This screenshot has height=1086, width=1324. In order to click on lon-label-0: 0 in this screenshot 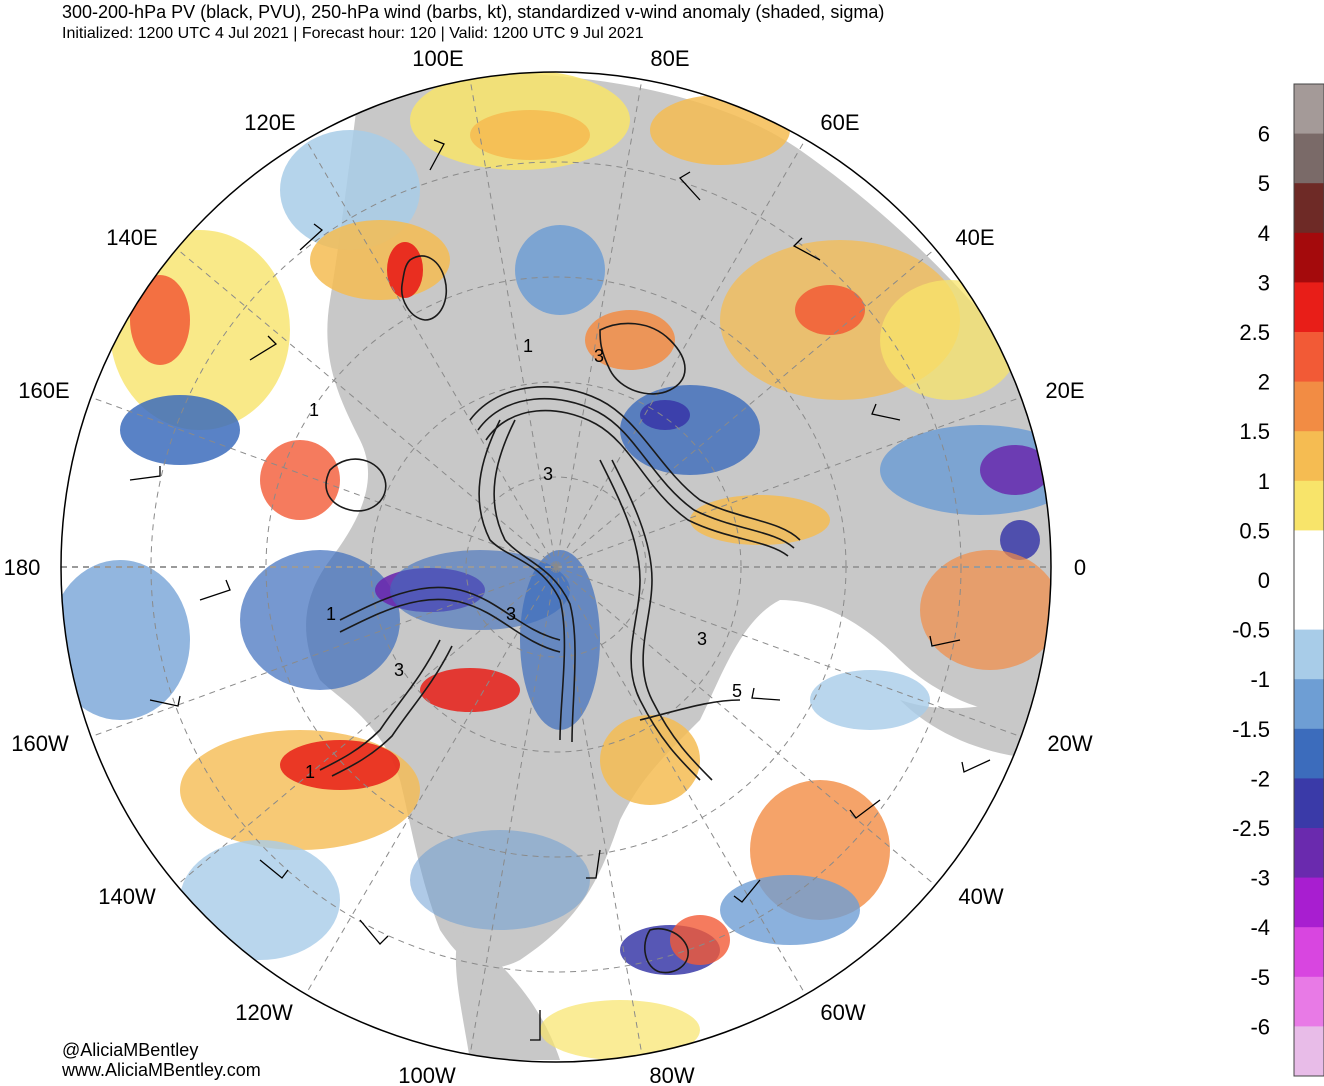, I will do `click(1080, 567)`.